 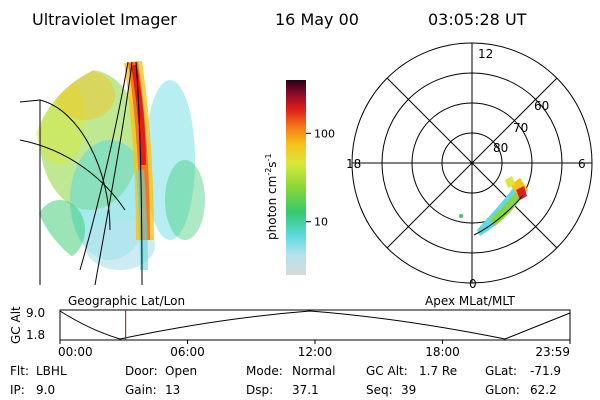 I want to click on mlt-label-0: 0, so click(x=473, y=284).